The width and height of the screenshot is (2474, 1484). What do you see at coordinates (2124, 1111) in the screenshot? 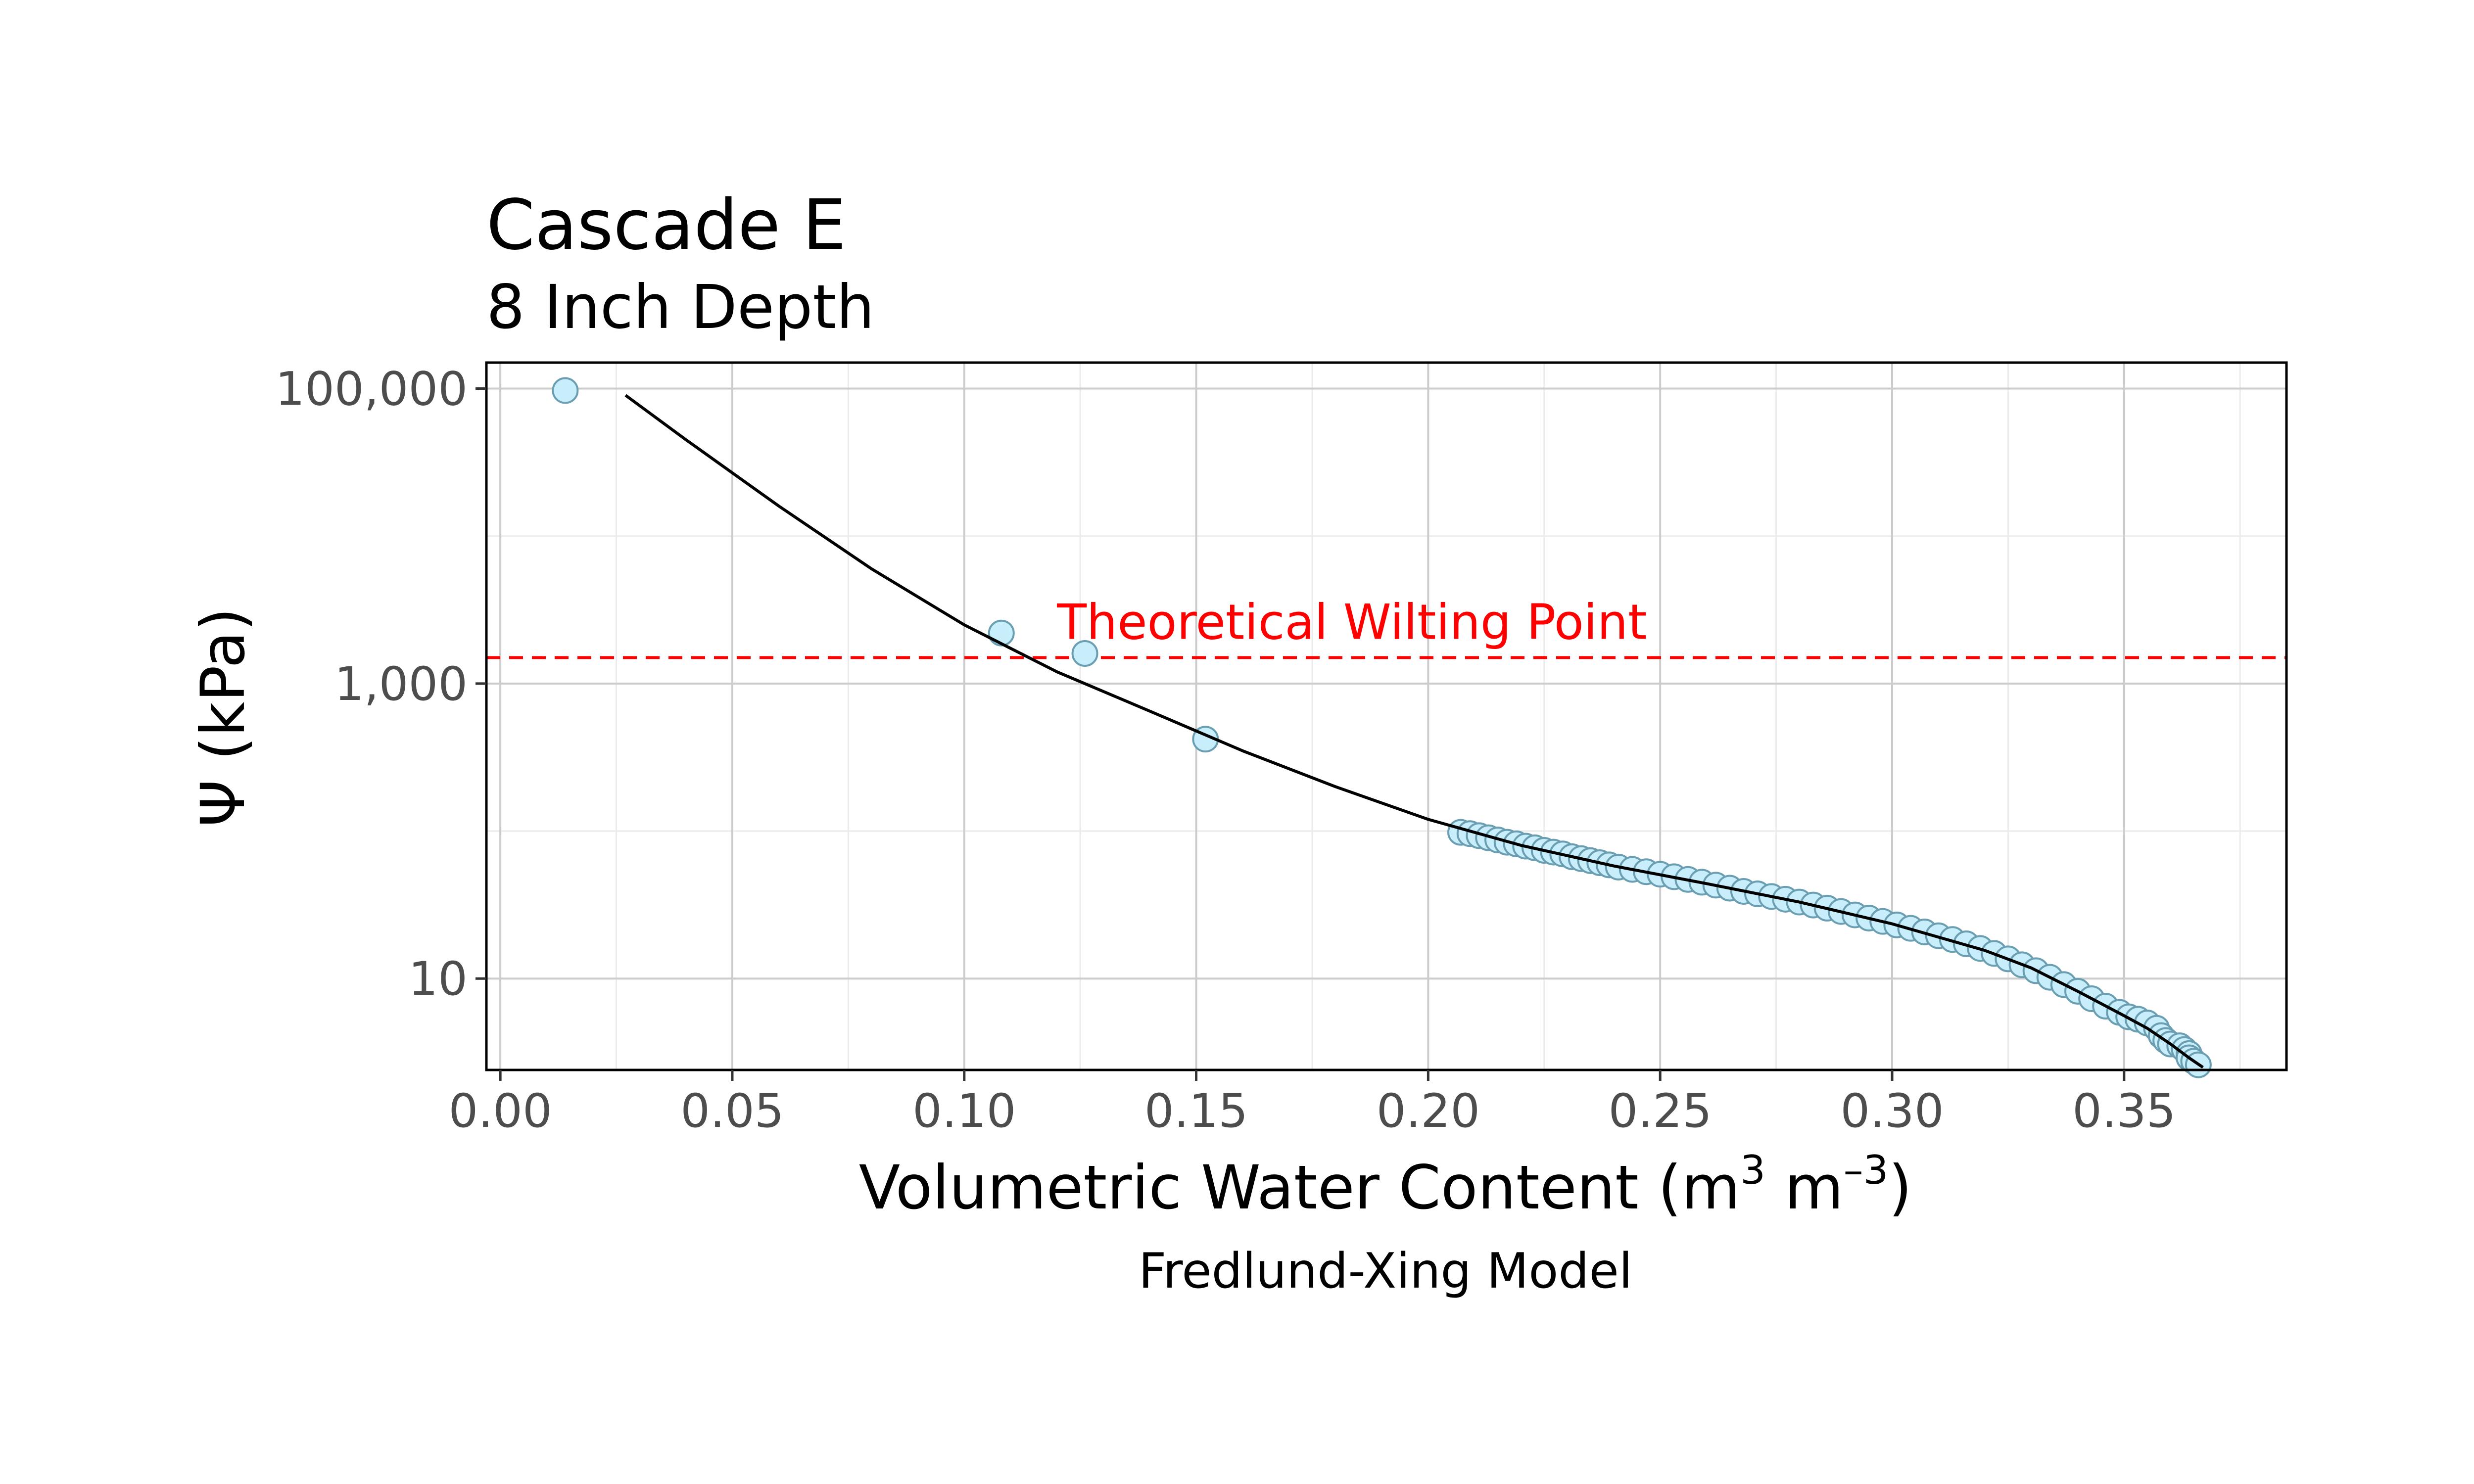
I see `x-tick-label: 0.35` at bounding box center [2124, 1111].